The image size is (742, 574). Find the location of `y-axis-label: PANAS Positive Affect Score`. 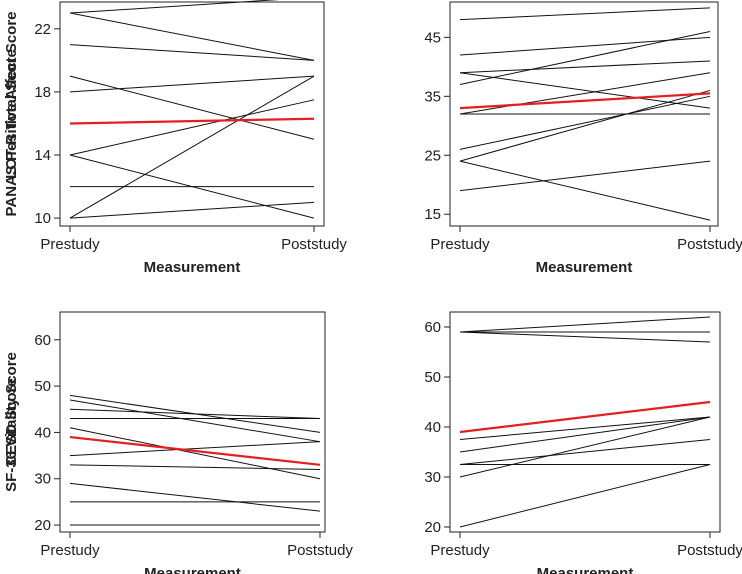

y-axis-label: PANAS Positive Affect Score is located at coordinates (11, 113).